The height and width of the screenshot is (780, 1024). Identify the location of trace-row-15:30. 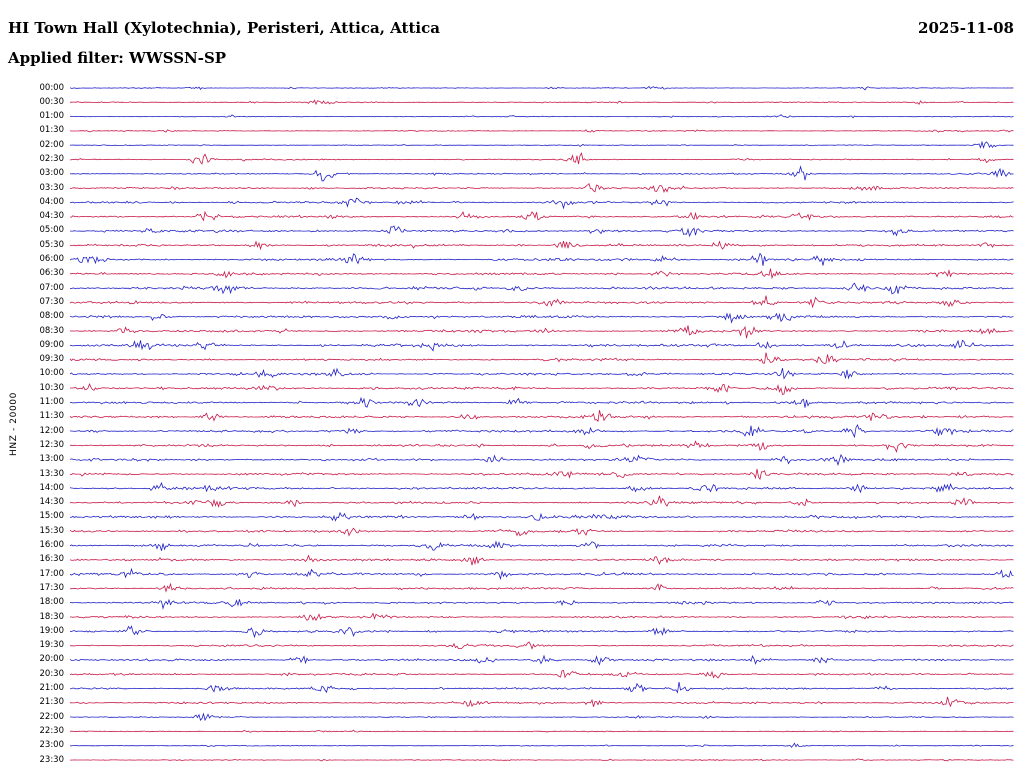
(541, 532).